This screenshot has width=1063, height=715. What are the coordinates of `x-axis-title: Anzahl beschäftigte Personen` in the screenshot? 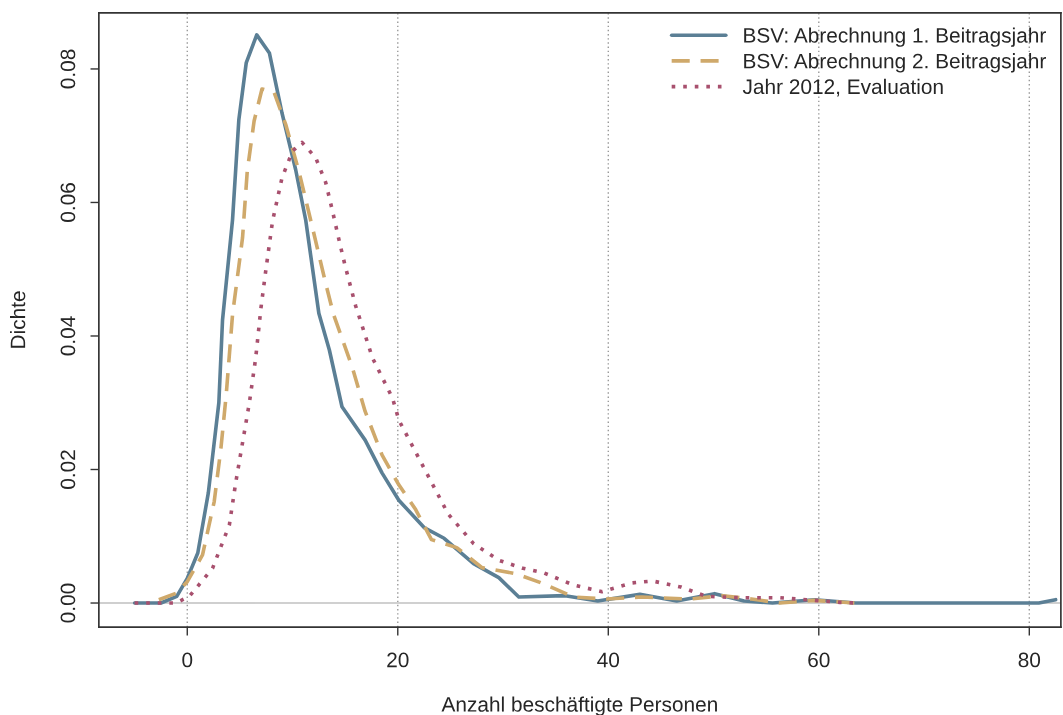 It's located at (579, 705).